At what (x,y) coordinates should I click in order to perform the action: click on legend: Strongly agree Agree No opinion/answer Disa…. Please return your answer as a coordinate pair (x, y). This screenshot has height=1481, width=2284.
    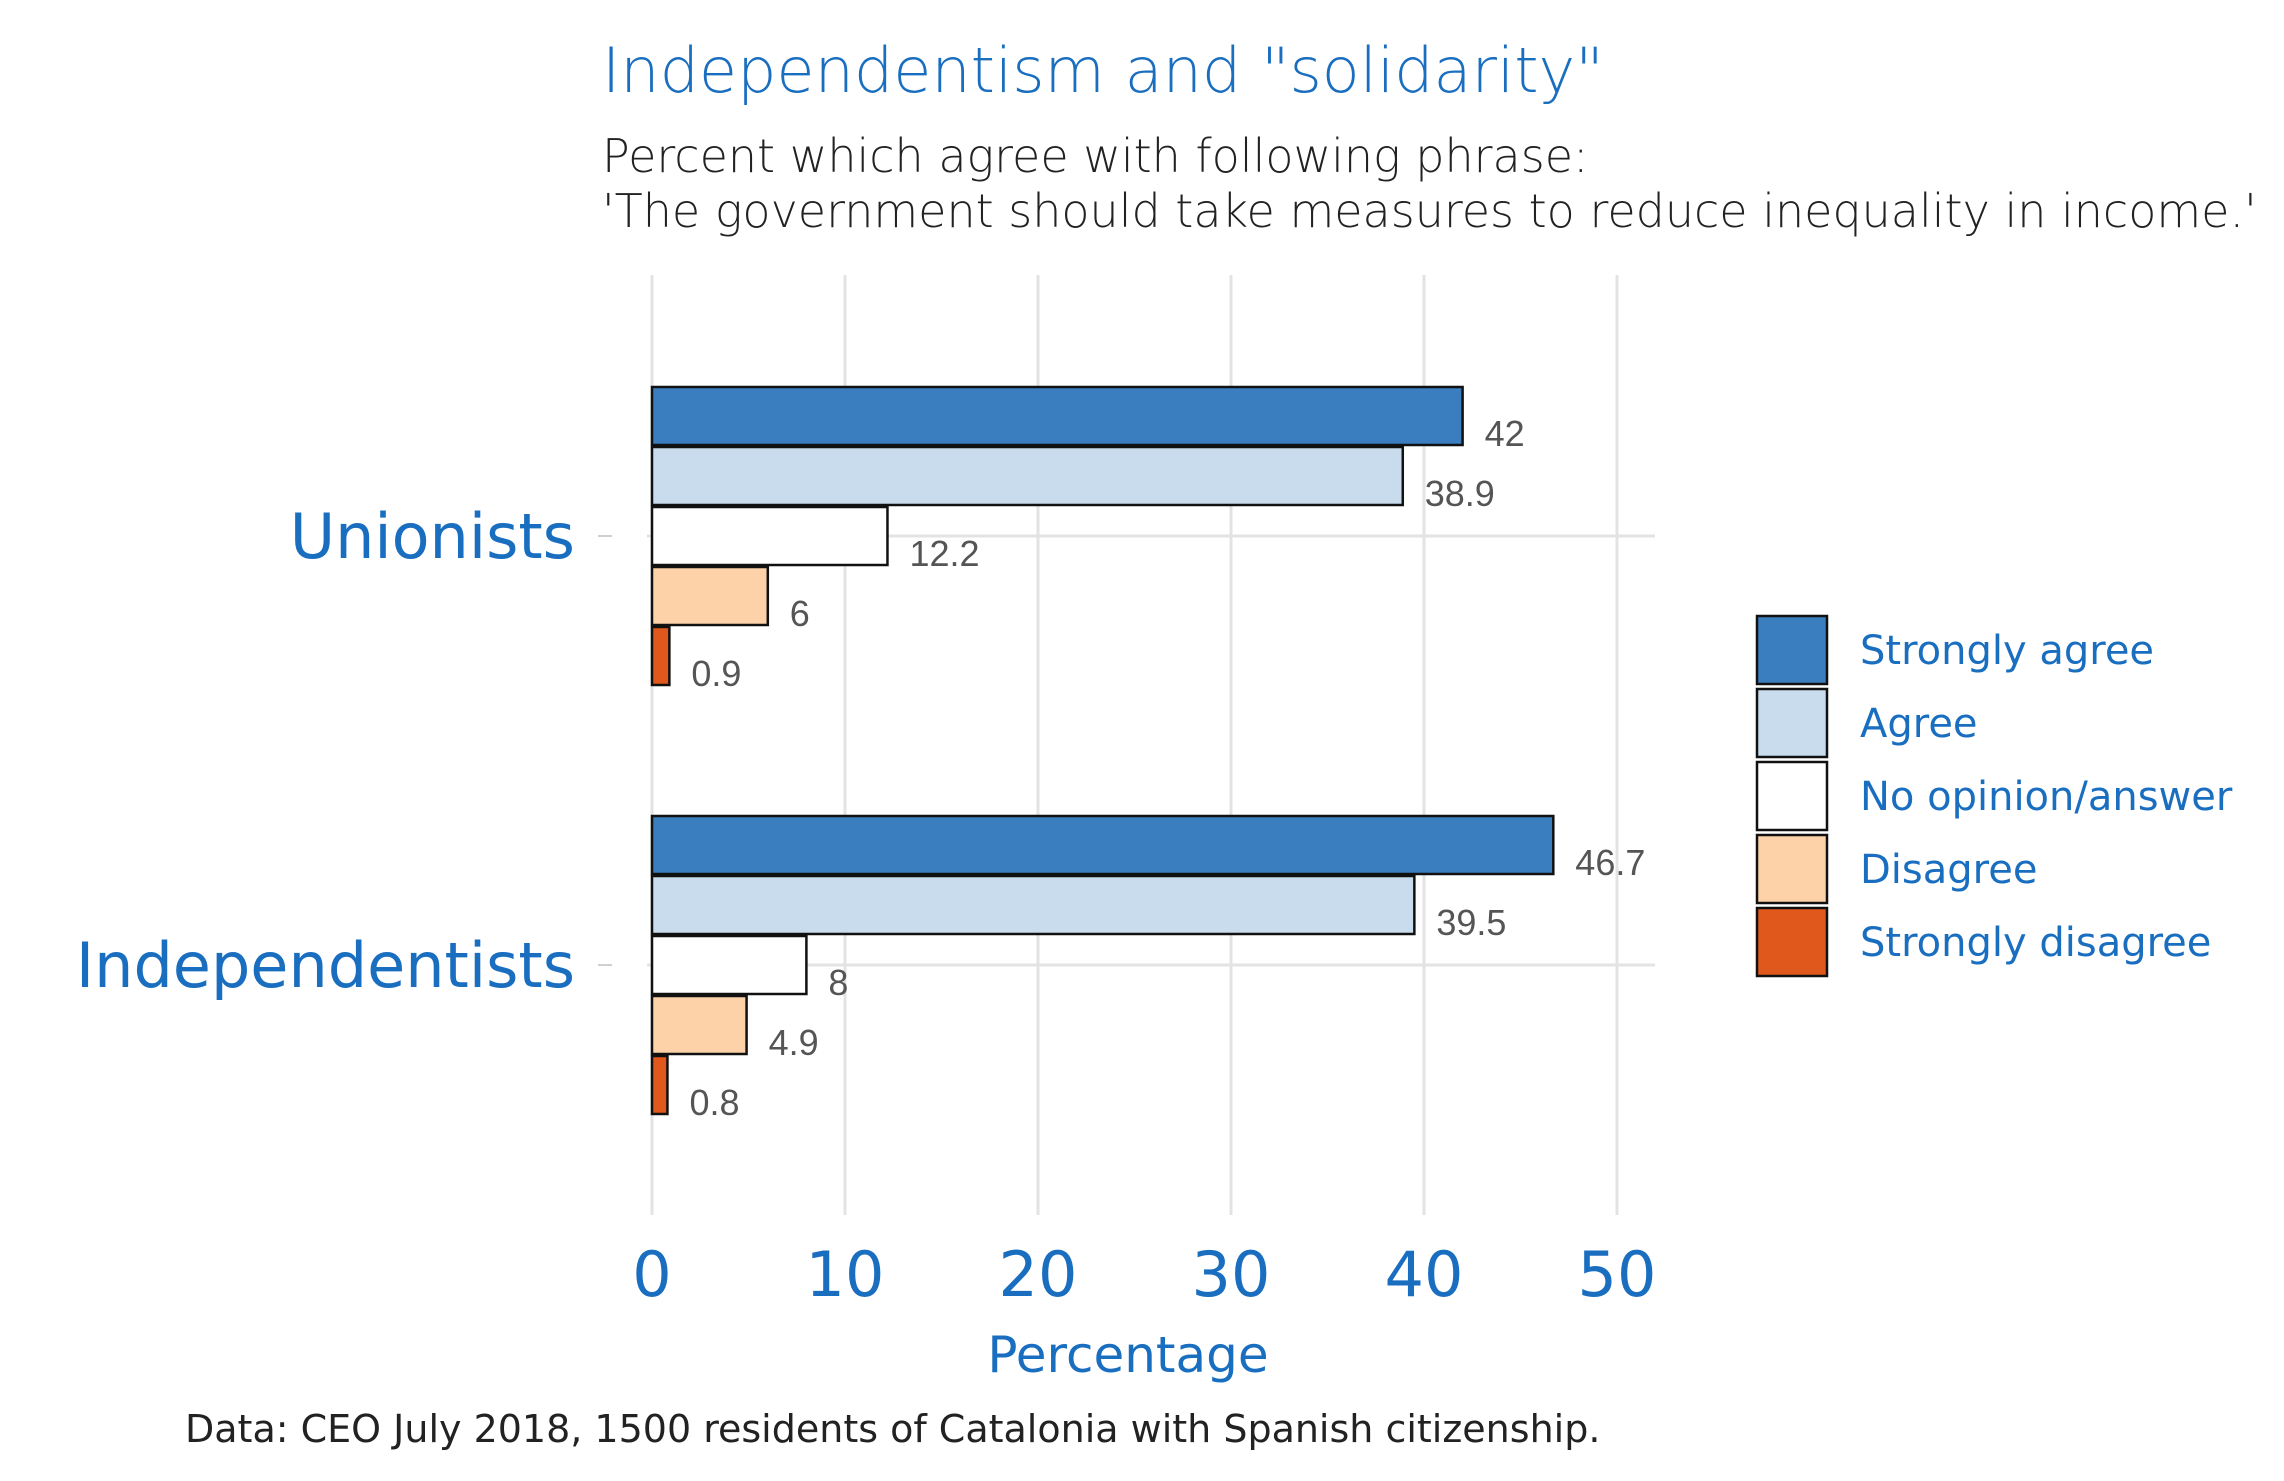
    Looking at the image, I should click on (1994, 796).